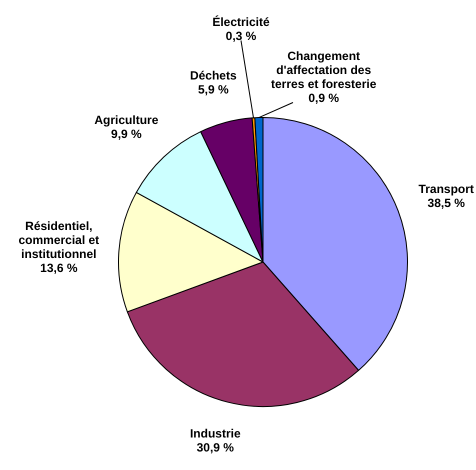 The width and height of the screenshot is (476, 470). What do you see at coordinates (126, 119) in the screenshot?
I see `slice-label: Agriculture` at bounding box center [126, 119].